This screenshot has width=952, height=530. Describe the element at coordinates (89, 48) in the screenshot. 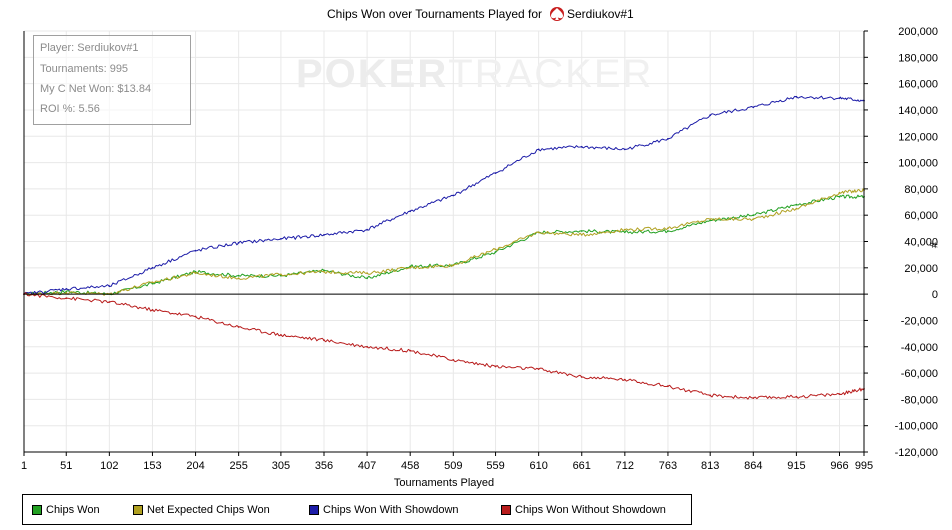

I see `info-player: Player: Serdiukov#1` at that location.